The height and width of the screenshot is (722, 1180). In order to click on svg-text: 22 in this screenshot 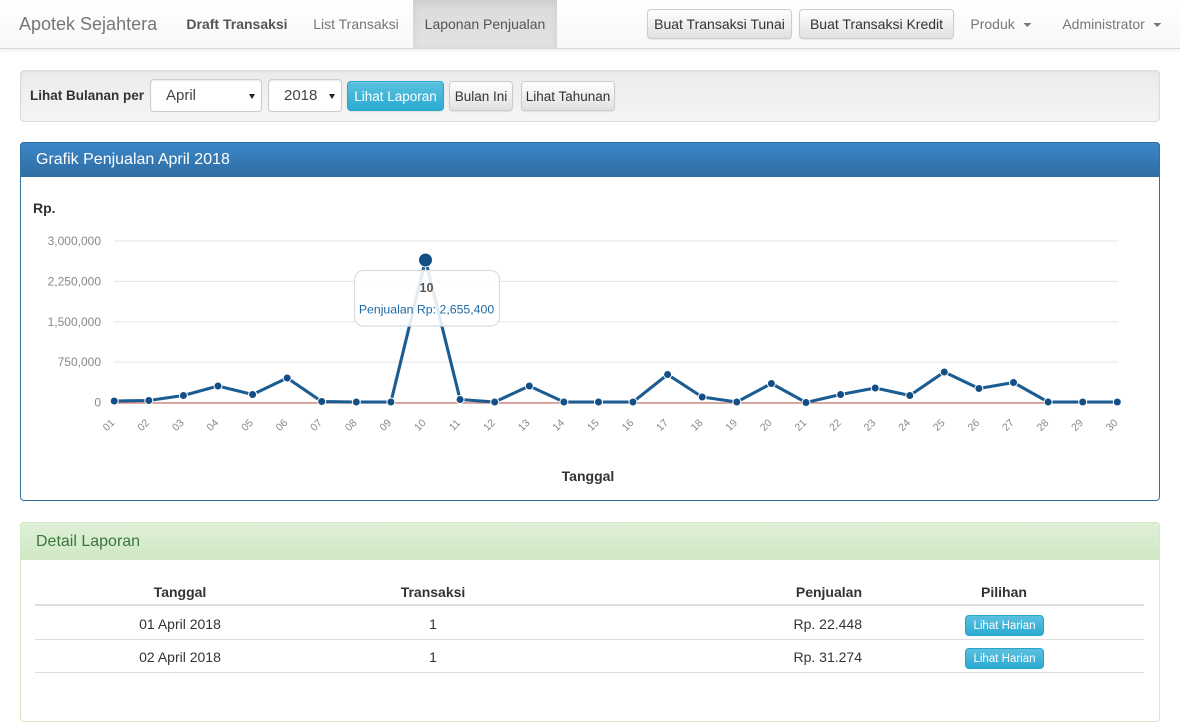, I will do `click(835, 425)`.